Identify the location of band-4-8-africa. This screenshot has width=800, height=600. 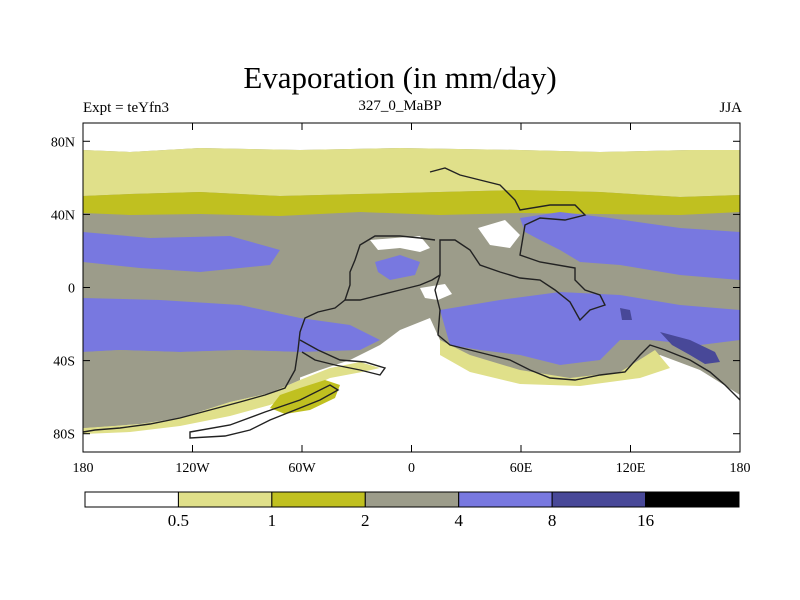
(397, 267).